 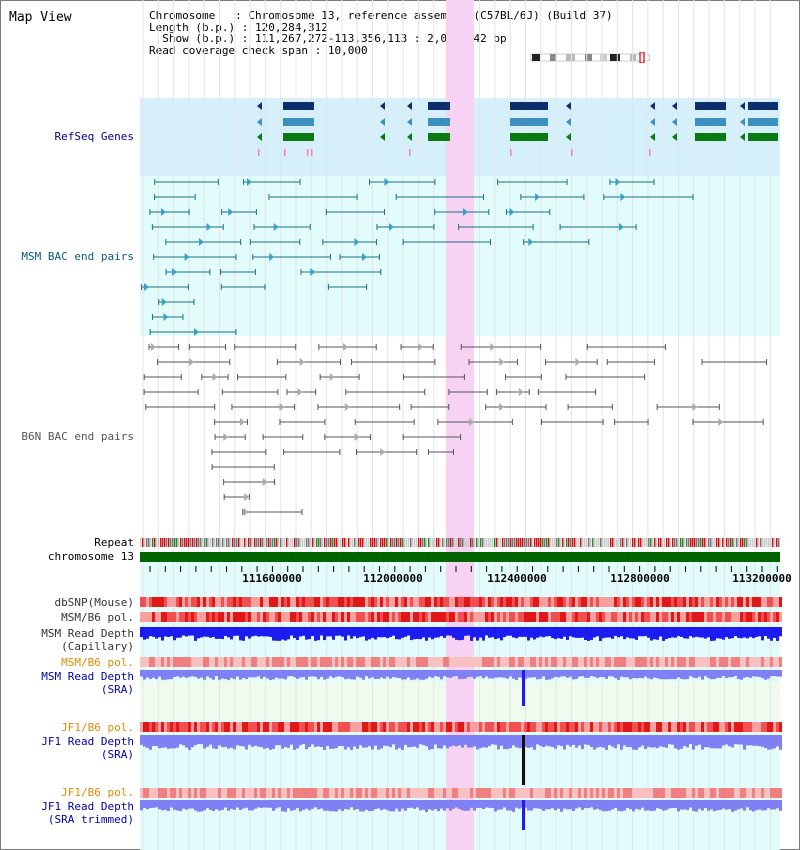 What do you see at coordinates (246, 512) in the screenshot?
I see `bac-marker` at bounding box center [246, 512].